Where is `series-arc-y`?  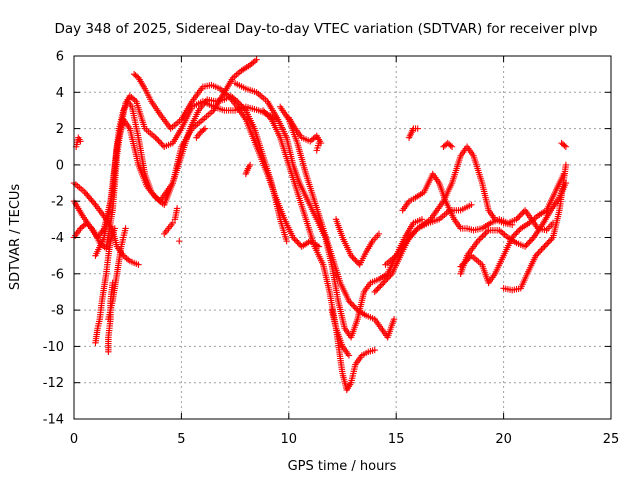 series-arc-y is located at coordinates (448, 144).